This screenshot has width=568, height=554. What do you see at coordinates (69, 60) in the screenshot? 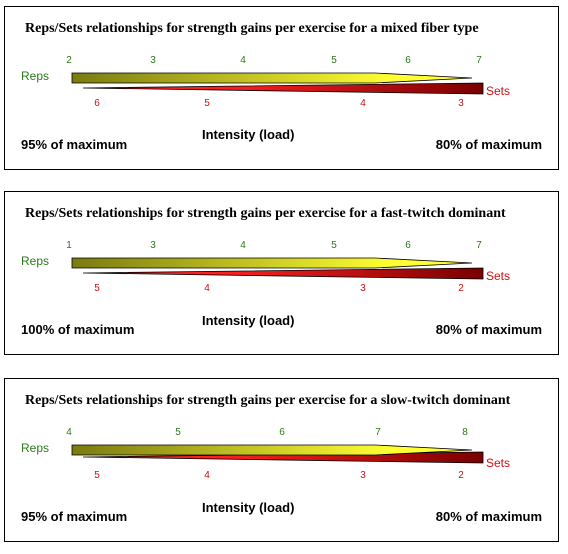
I see `reps-tick: 2` at bounding box center [69, 60].